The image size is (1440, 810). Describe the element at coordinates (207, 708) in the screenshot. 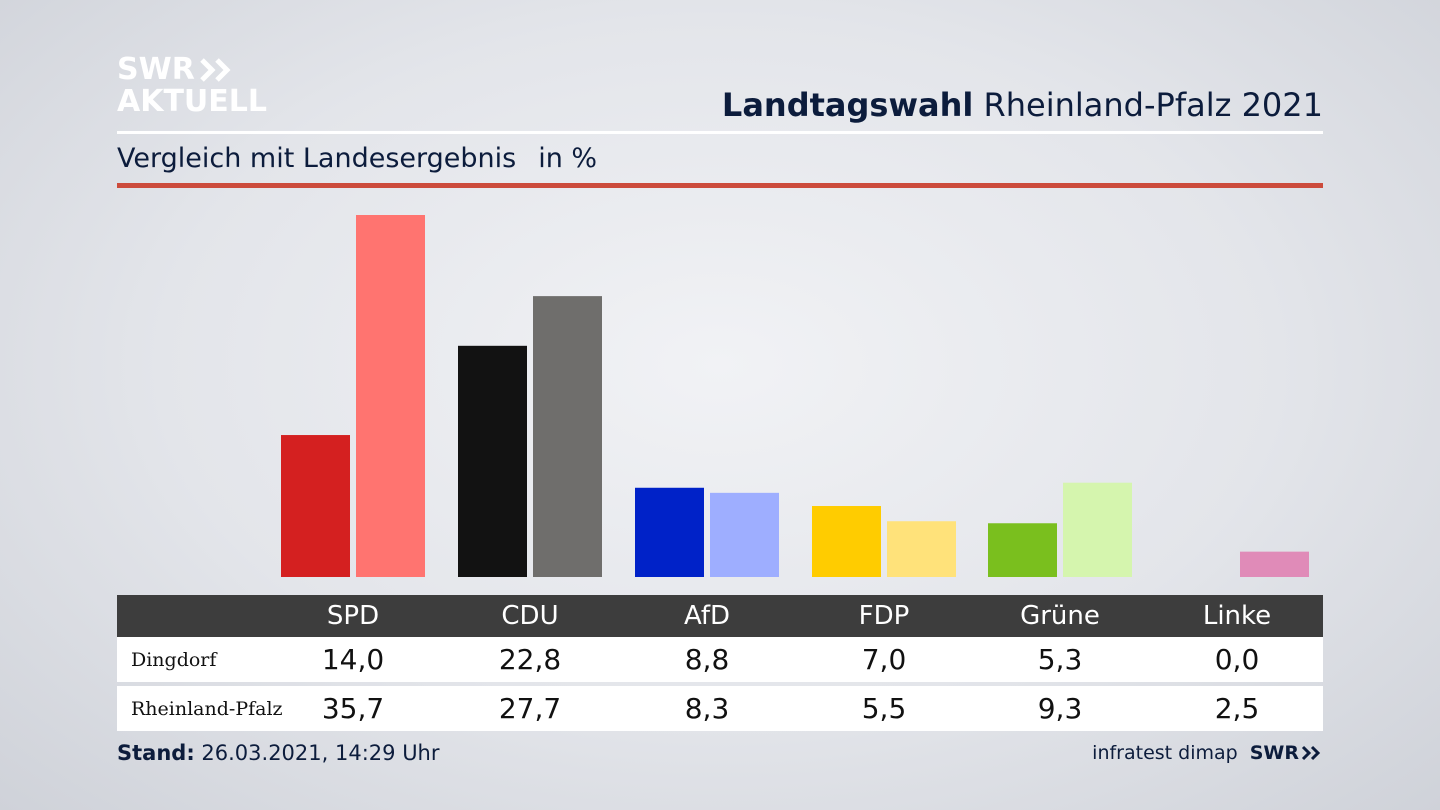

I see `row-label-rheinland-pfalz: Rheinland-Pfalz` at that location.